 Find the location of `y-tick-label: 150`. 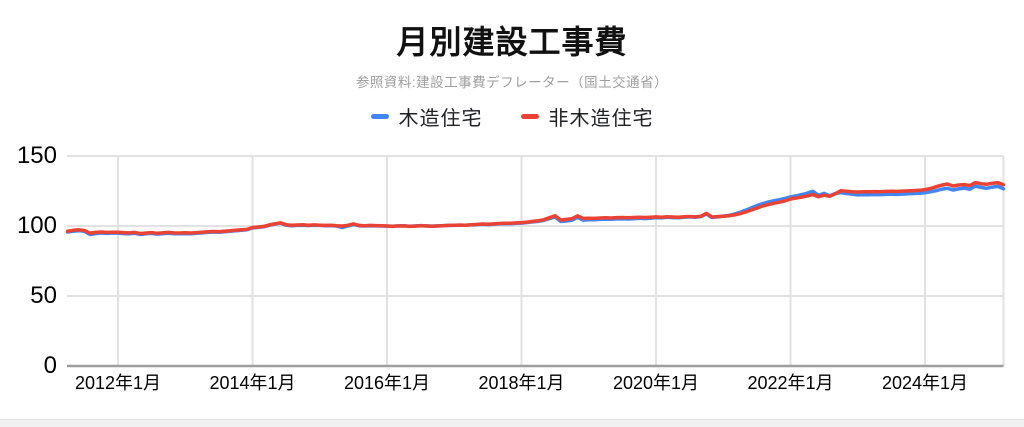

y-tick-label: 150 is located at coordinates (36, 155).